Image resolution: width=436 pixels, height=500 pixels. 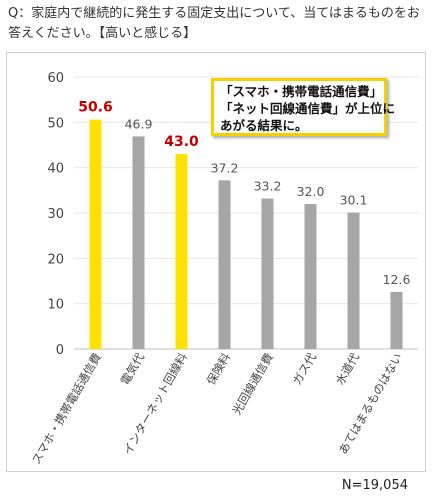 I want to click on x-tick-label: 保険料, so click(x=219, y=368).